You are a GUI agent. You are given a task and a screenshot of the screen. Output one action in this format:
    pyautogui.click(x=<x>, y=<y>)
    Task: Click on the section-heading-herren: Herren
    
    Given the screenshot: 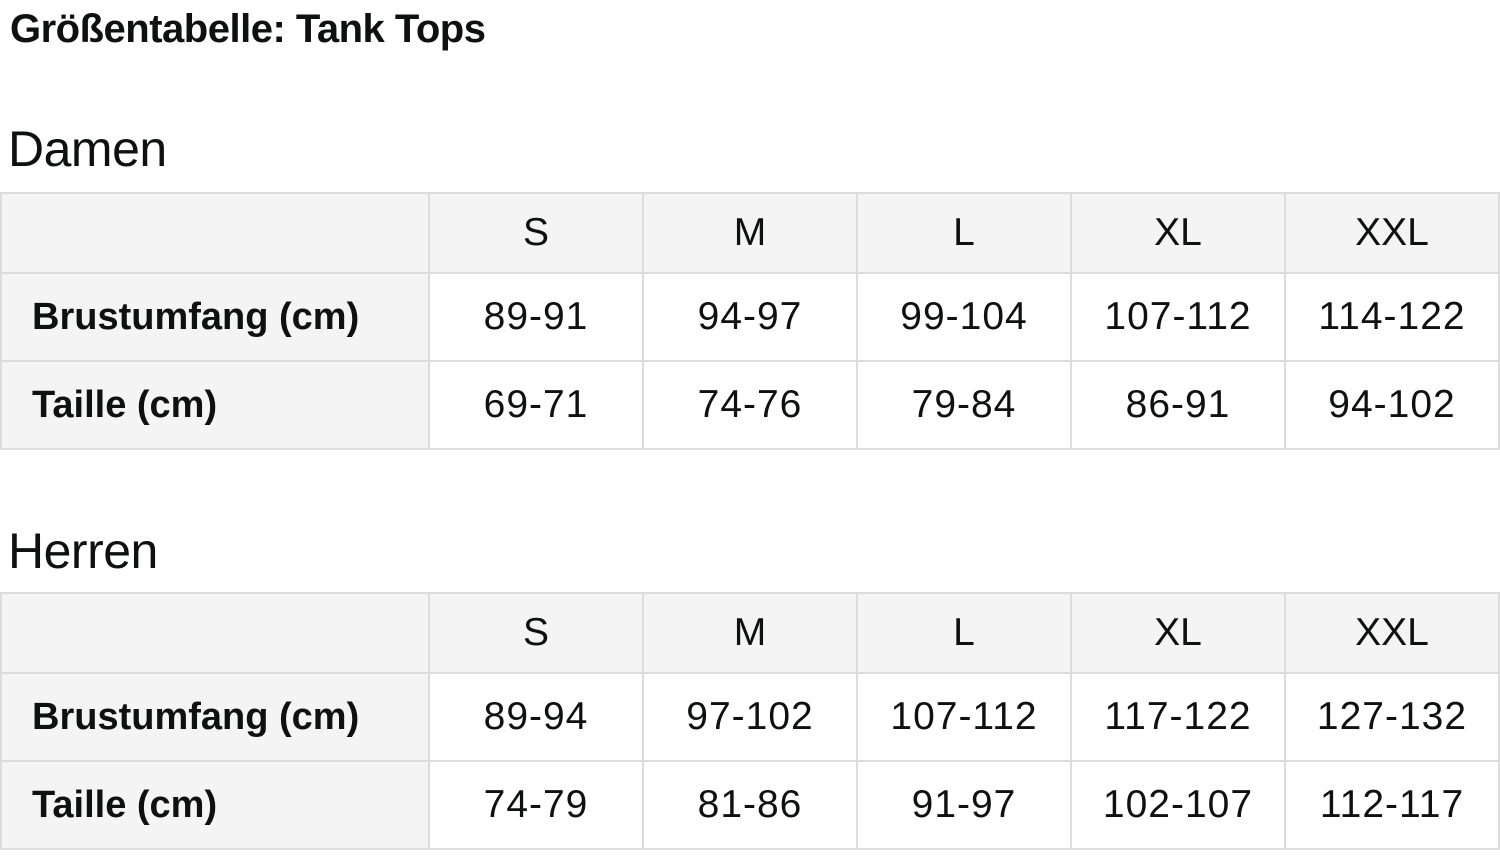 What is the action you would take?
    pyautogui.click(x=83, y=551)
    